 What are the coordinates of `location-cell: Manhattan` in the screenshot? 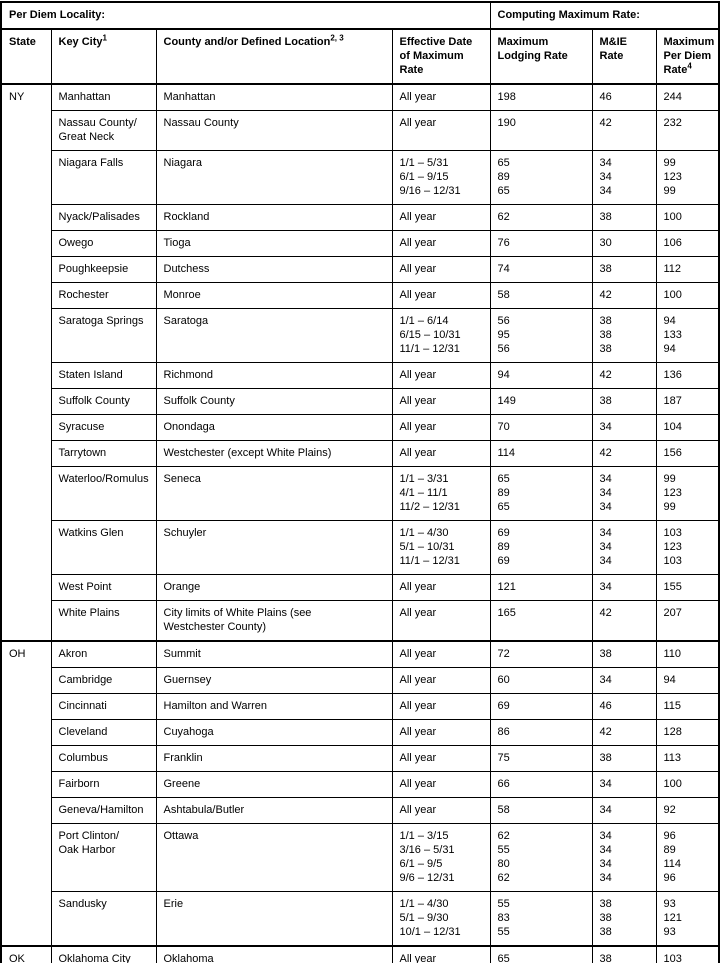 It's located at (274, 97).